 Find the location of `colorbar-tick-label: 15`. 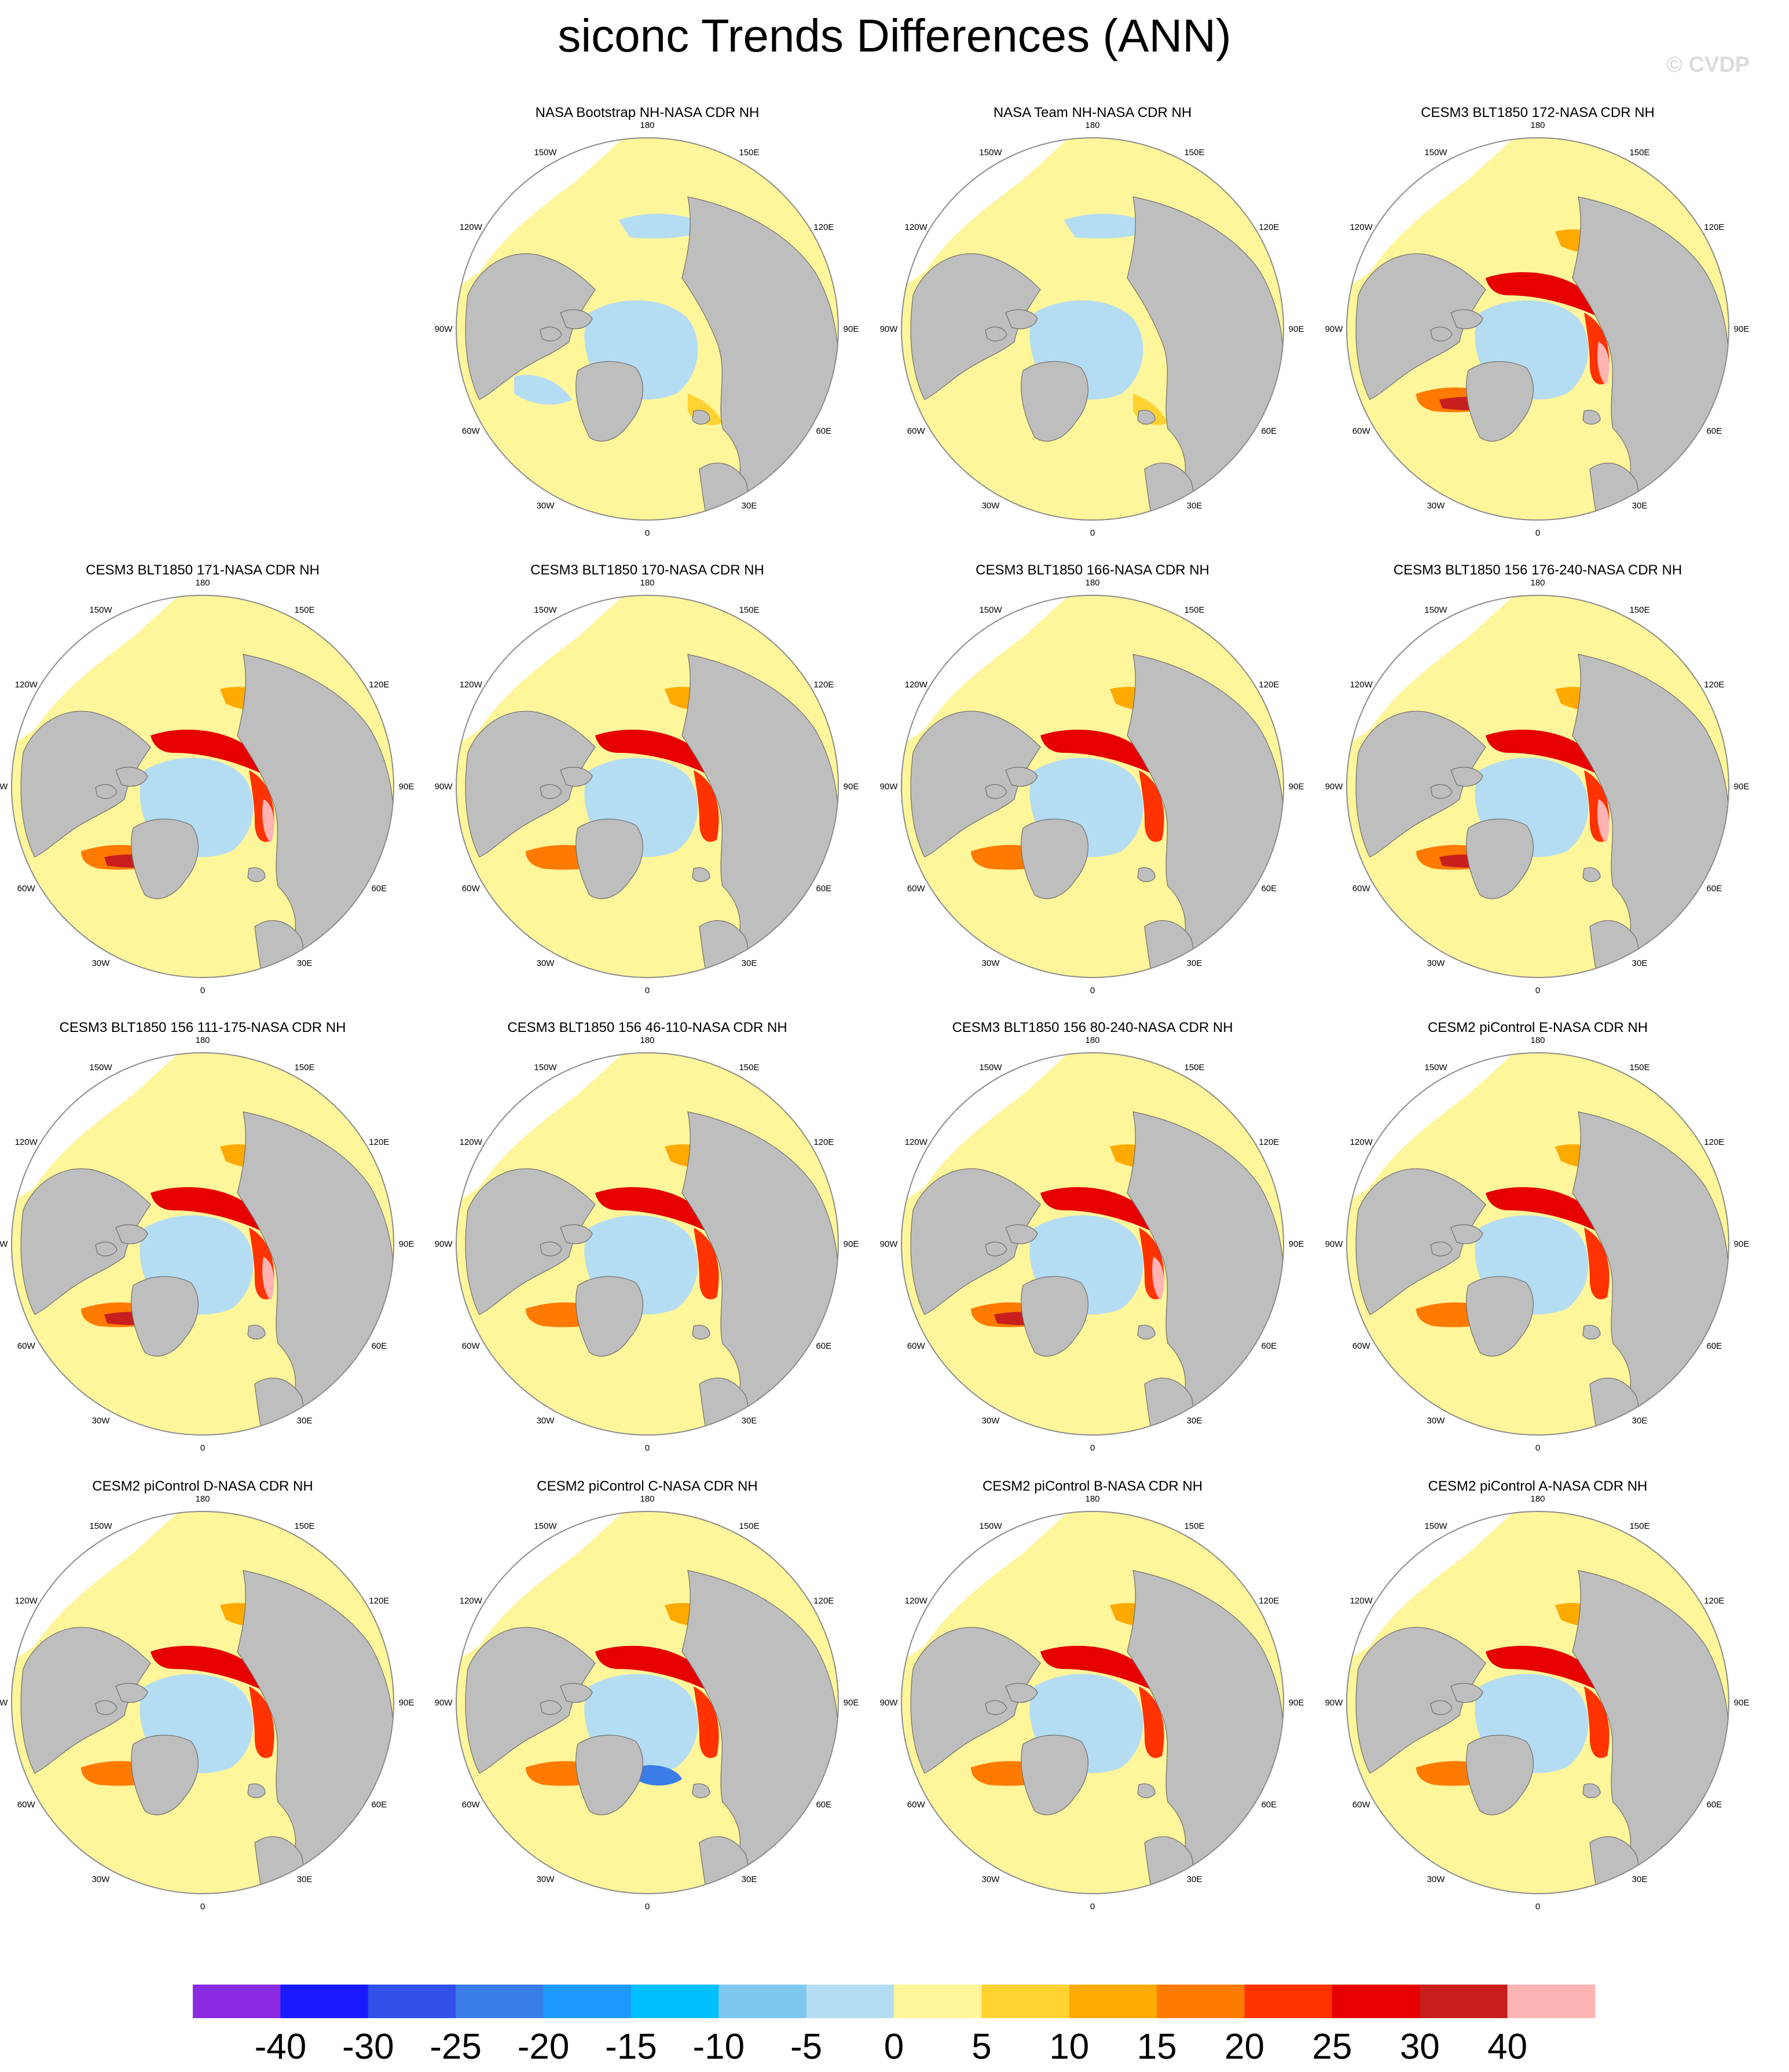

colorbar-tick-label: 15 is located at coordinates (1157, 2047).